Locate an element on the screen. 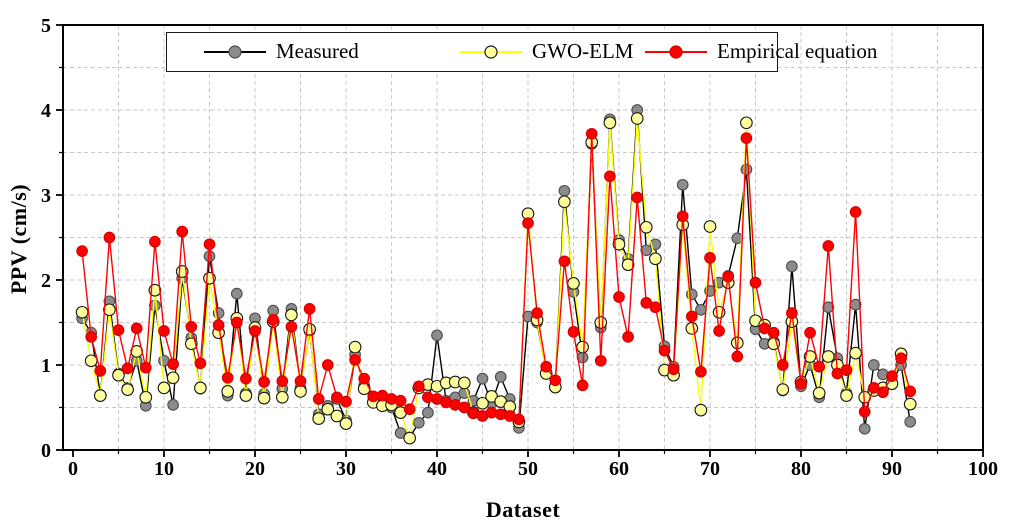 The image size is (1018, 530). y-tick-label: 1 is located at coordinates (46, 366).